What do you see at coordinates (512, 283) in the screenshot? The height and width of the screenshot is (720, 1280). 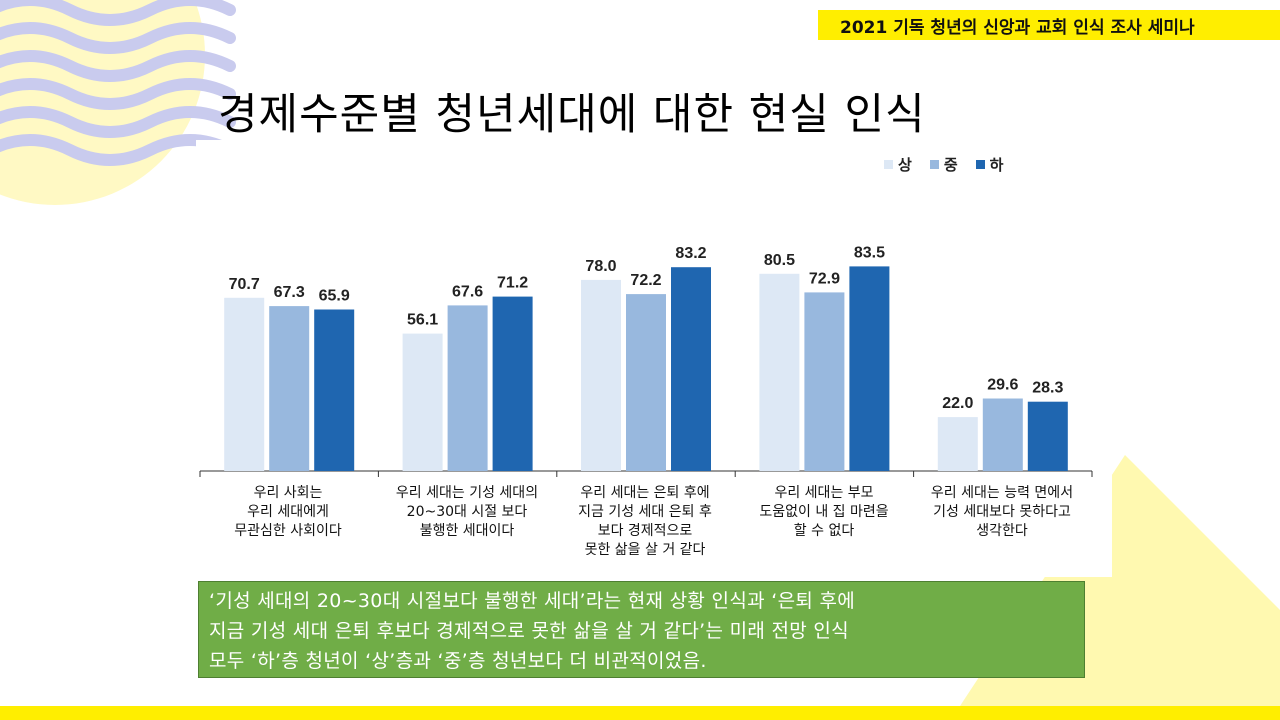 I see `data-label: 71.2` at bounding box center [512, 283].